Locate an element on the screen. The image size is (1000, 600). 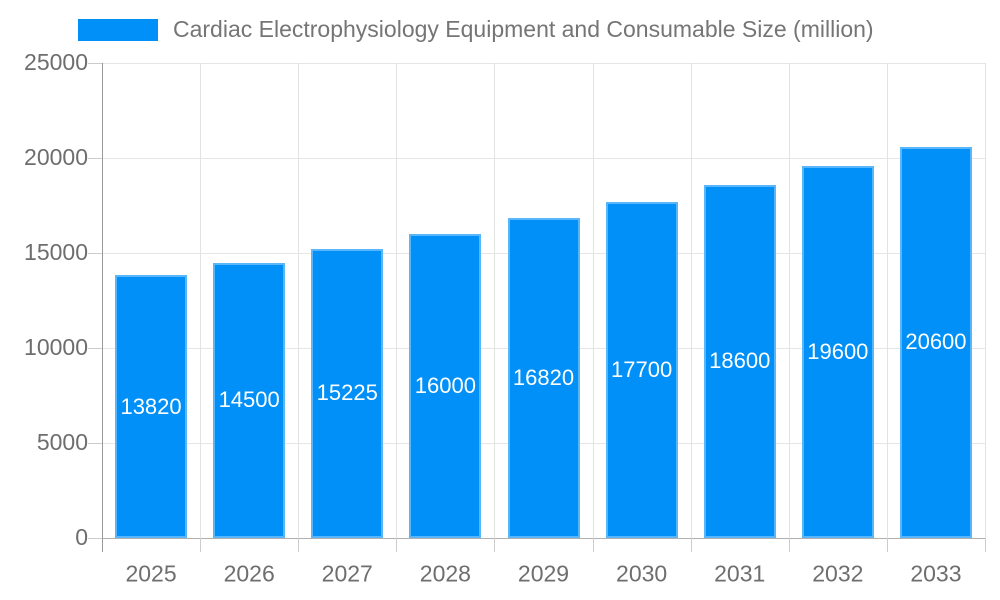
x-axis-line is located at coordinates (543, 538).